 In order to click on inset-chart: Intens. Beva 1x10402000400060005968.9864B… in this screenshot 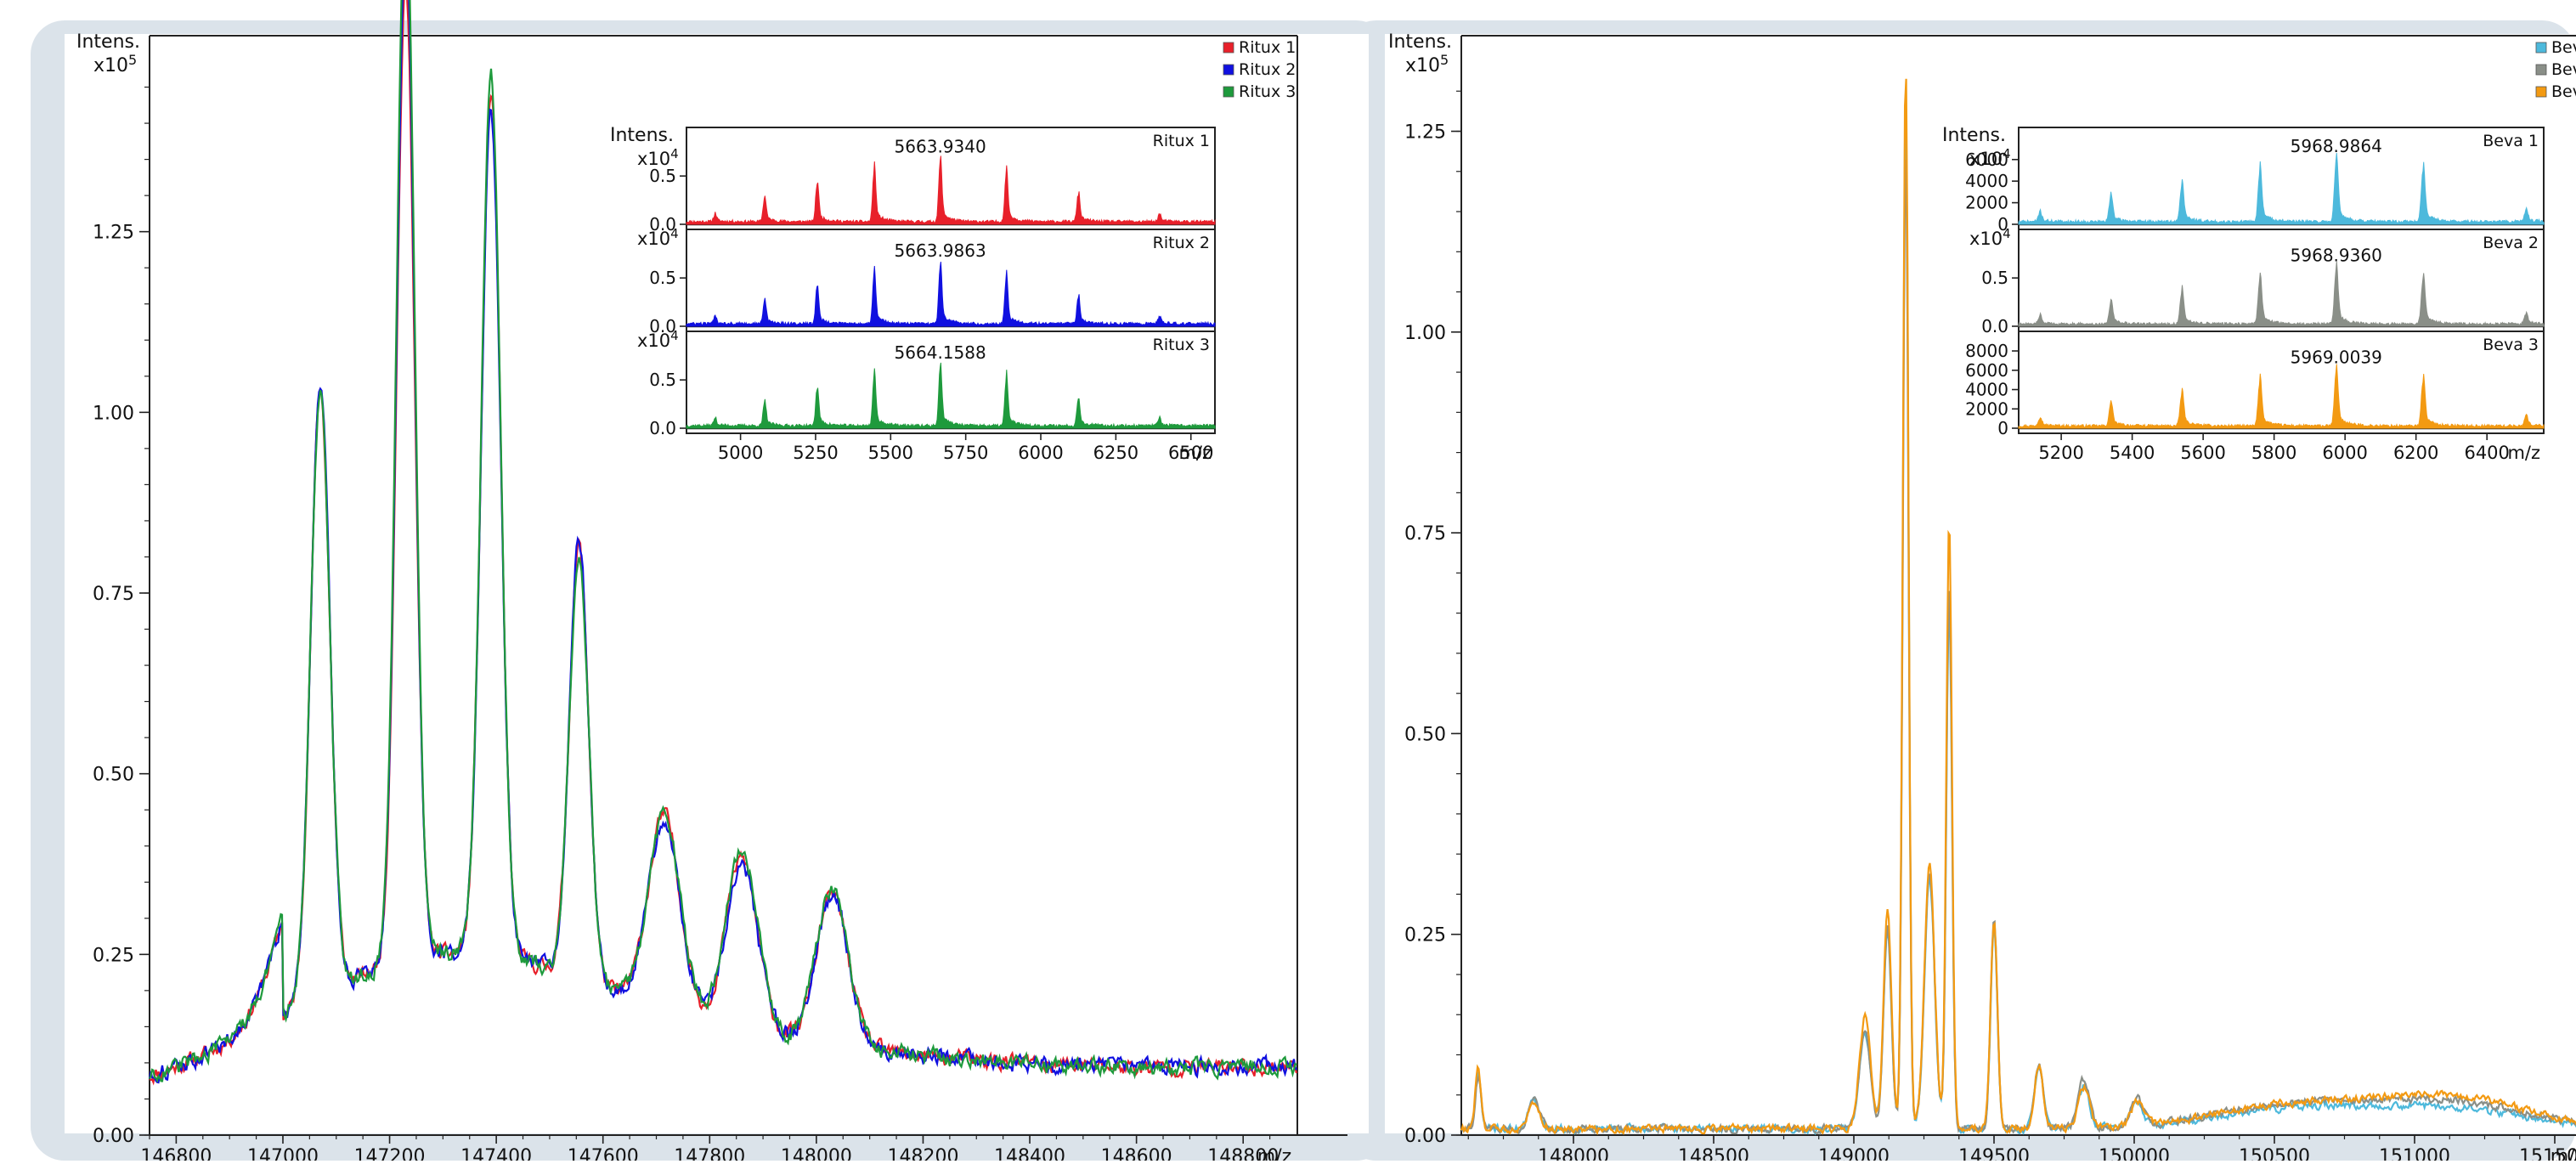, I will do `click(2243, 294)`.